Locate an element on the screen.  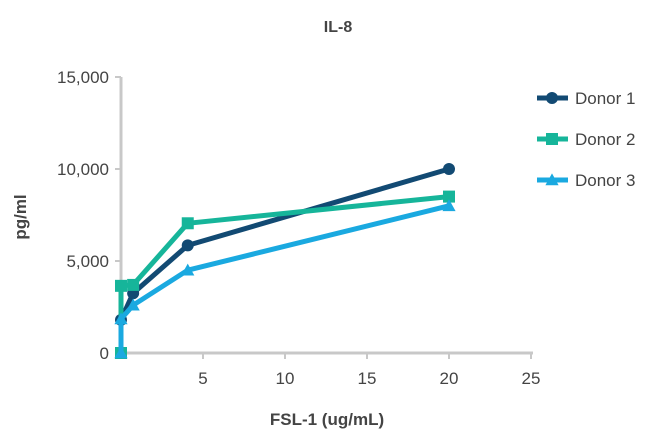
legend-item: Donor 1 is located at coordinates (586, 98).